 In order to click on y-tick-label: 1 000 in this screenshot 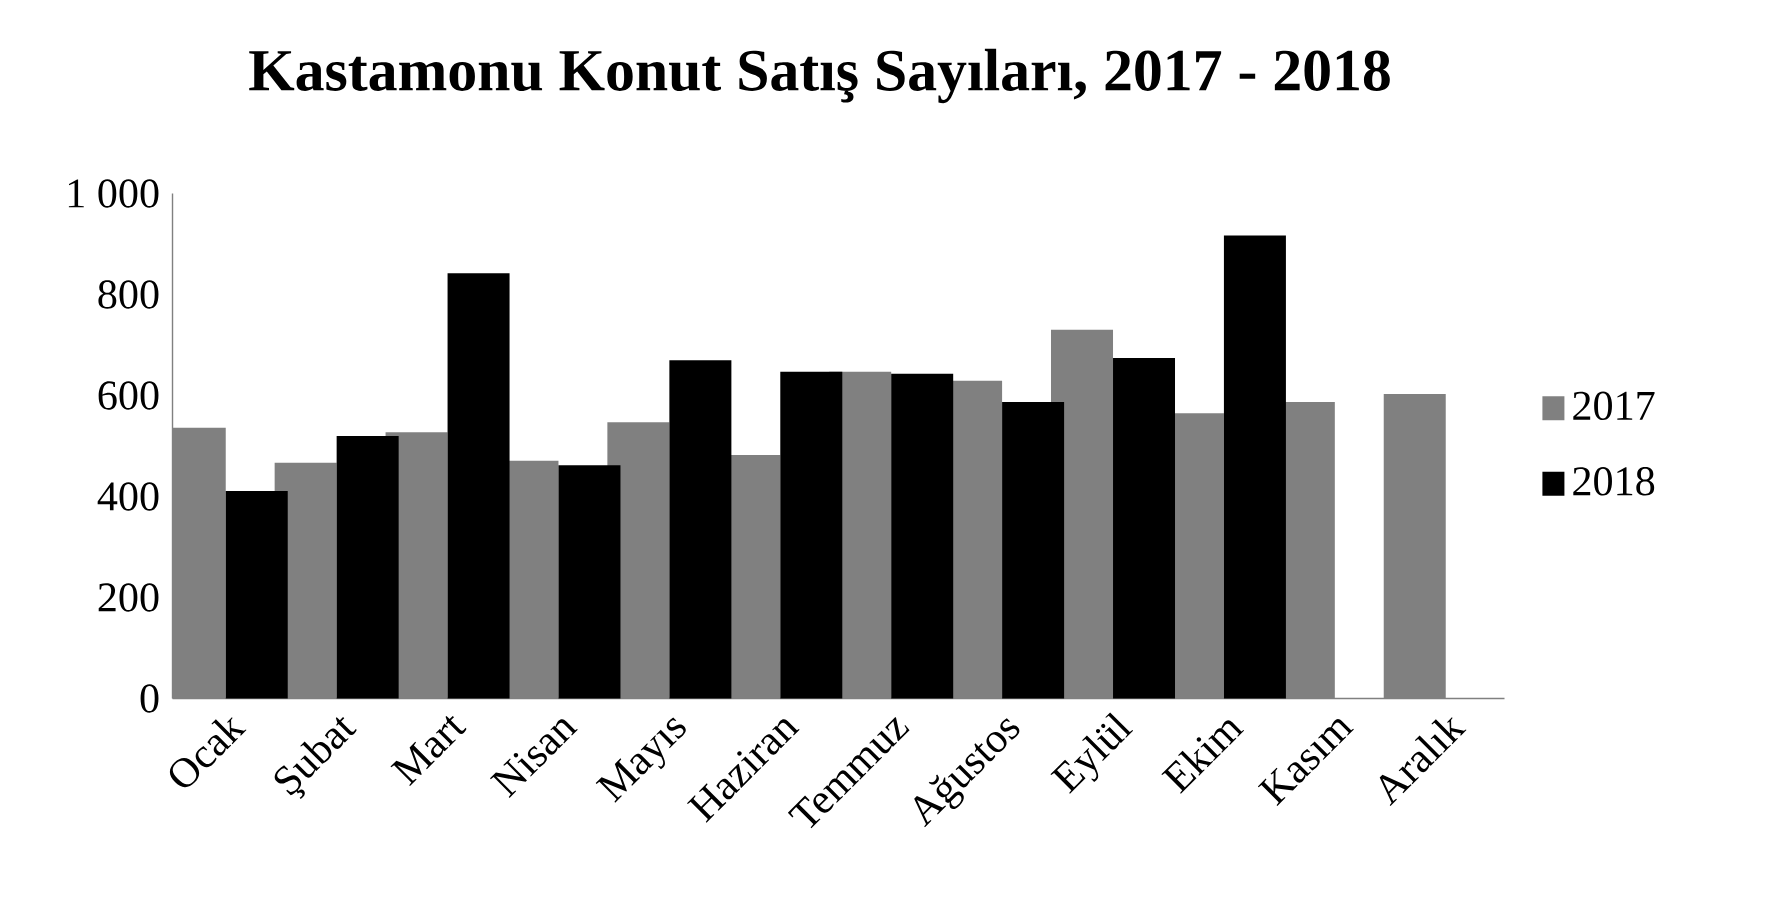, I will do `click(113, 193)`.